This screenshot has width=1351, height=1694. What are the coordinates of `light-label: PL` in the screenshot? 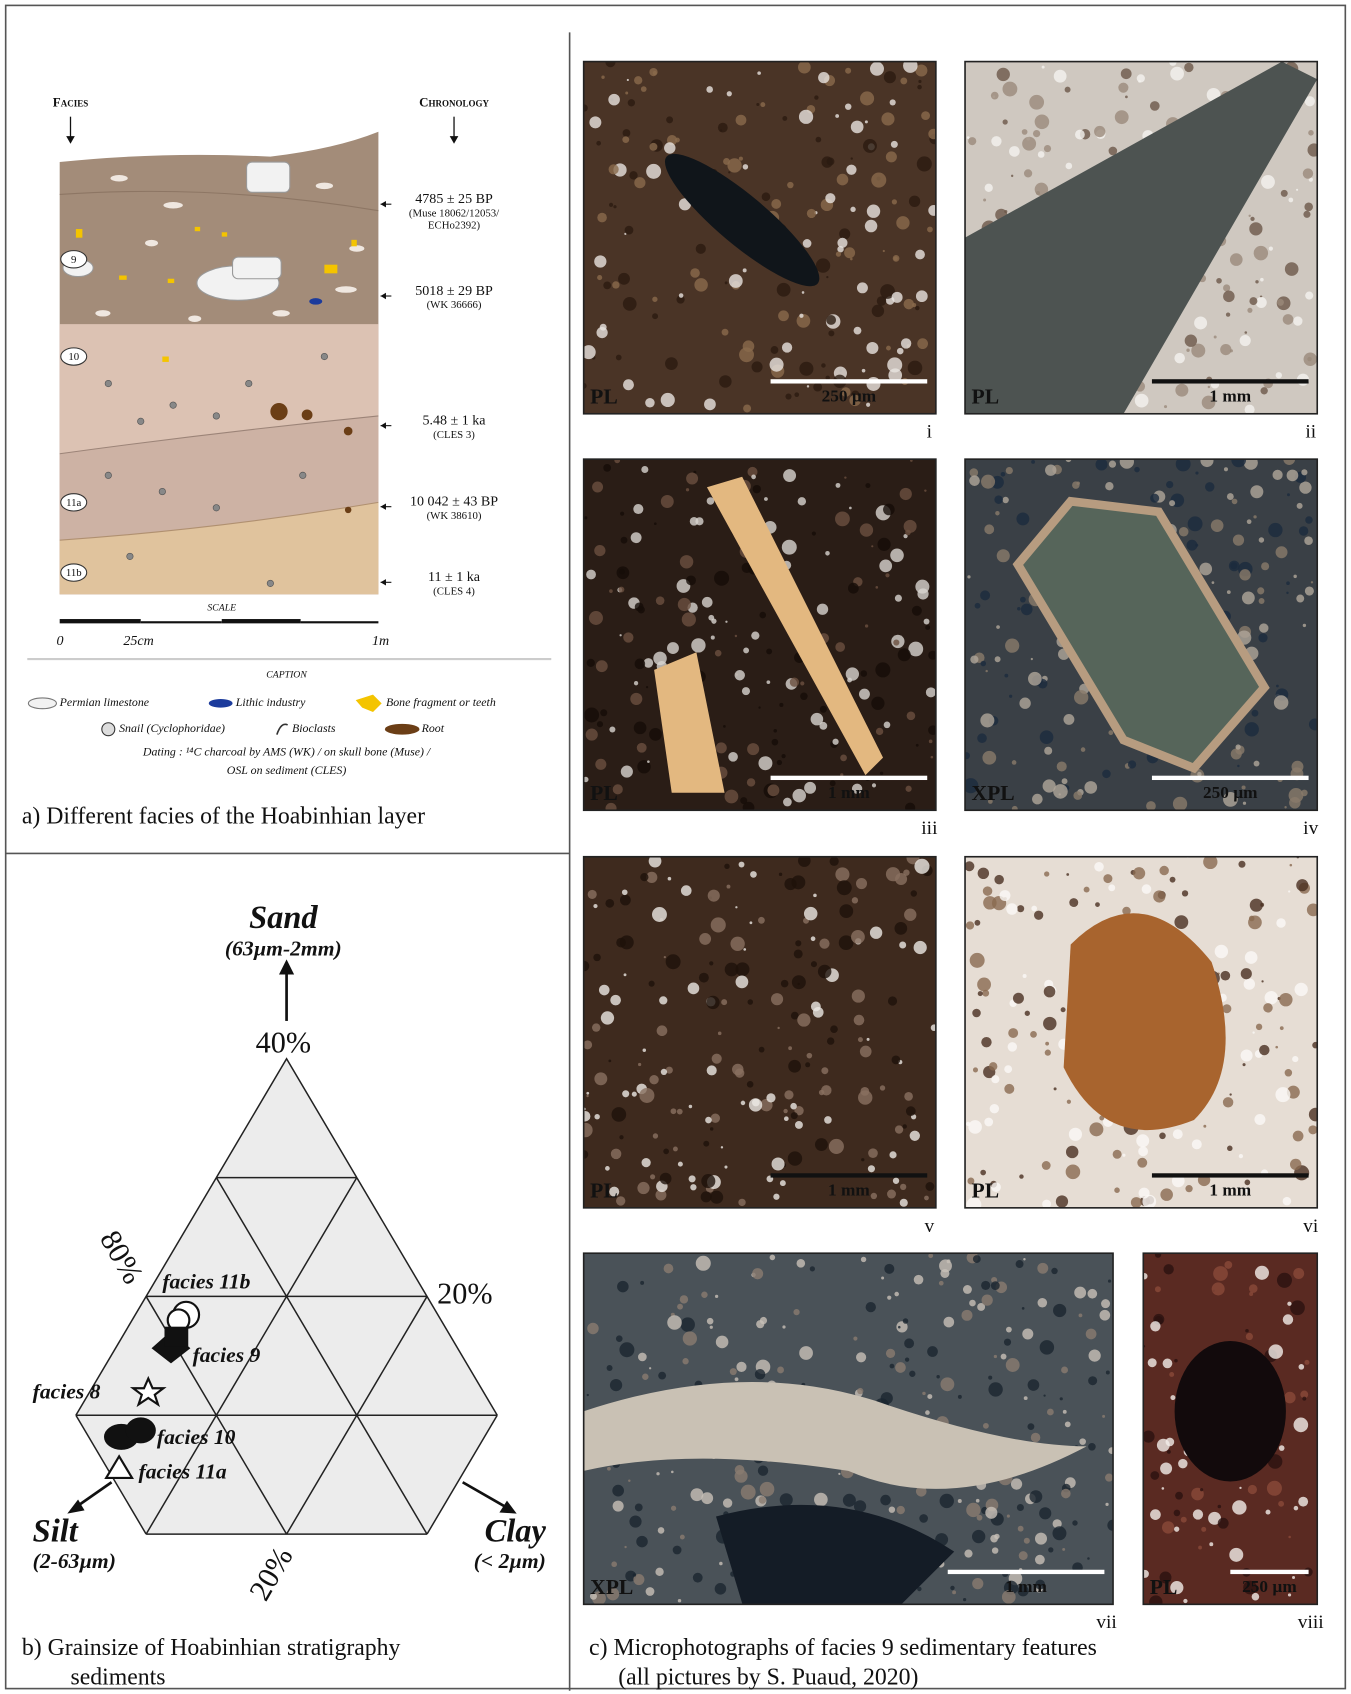 It's located at (1164, 1587).